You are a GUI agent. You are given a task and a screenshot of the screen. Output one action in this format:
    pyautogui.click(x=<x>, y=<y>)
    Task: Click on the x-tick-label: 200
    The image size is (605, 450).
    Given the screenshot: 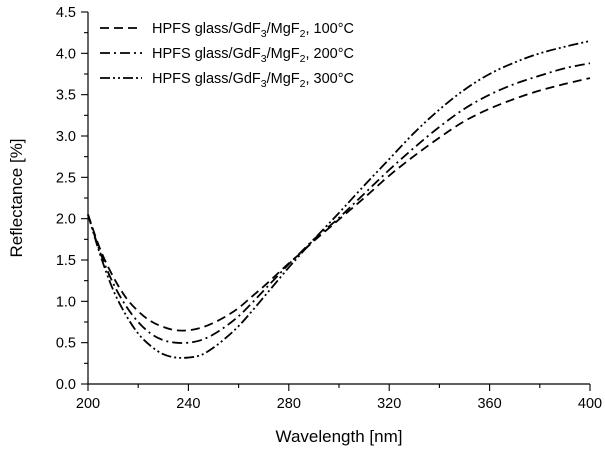 What is the action you would take?
    pyautogui.click(x=88, y=404)
    